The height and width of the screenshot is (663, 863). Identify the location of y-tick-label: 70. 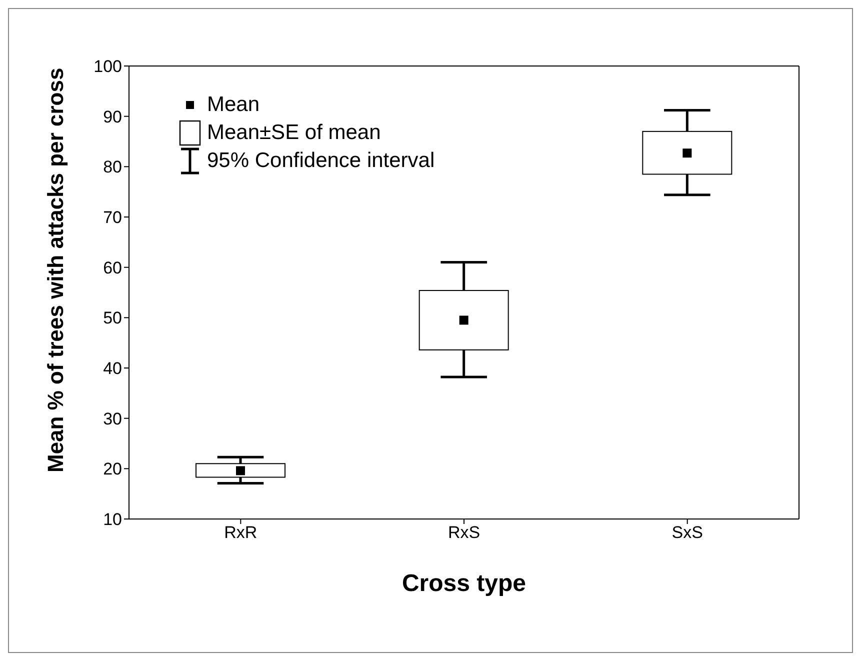
(112, 218).